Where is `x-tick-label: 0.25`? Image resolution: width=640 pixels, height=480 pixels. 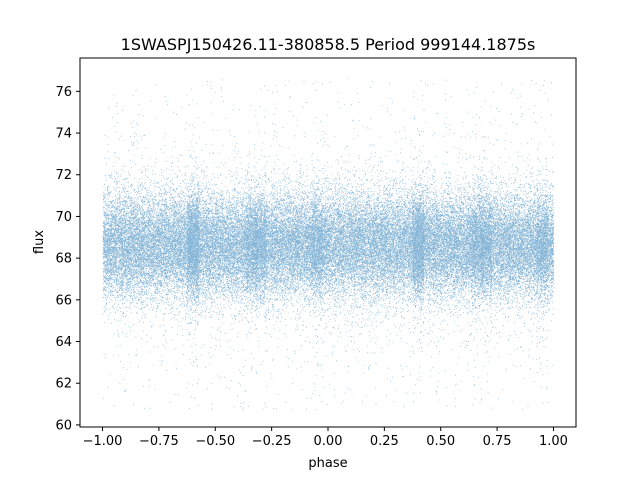
x-tick-label: 0.25 is located at coordinates (384, 441).